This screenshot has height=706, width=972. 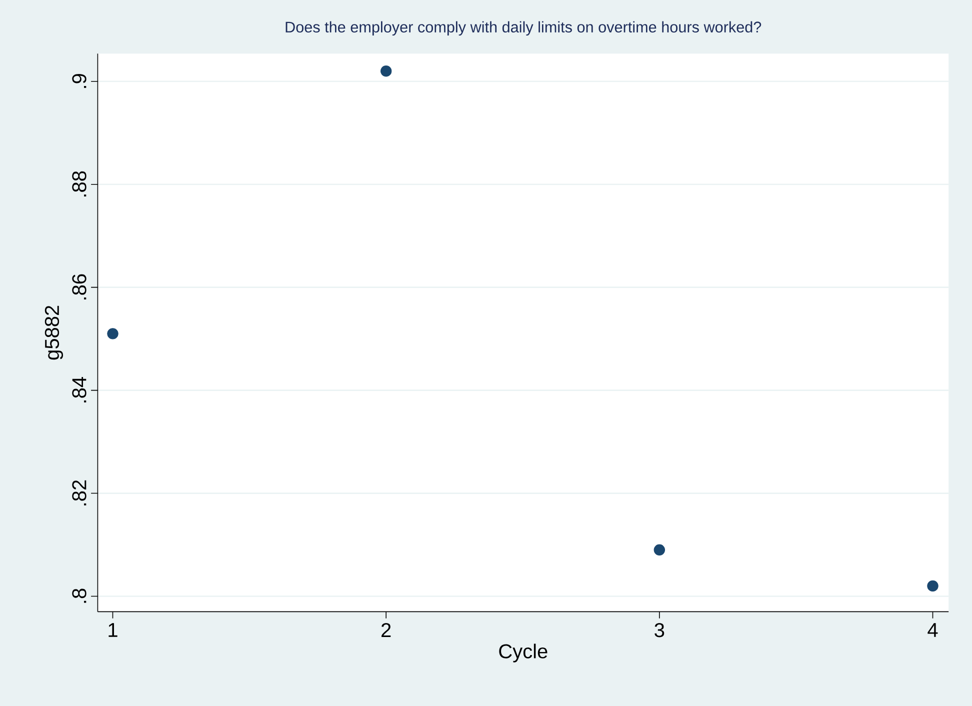 What do you see at coordinates (523, 653) in the screenshot?
I see `x-axis-title: Cycle` at bounding box center [523, 653].